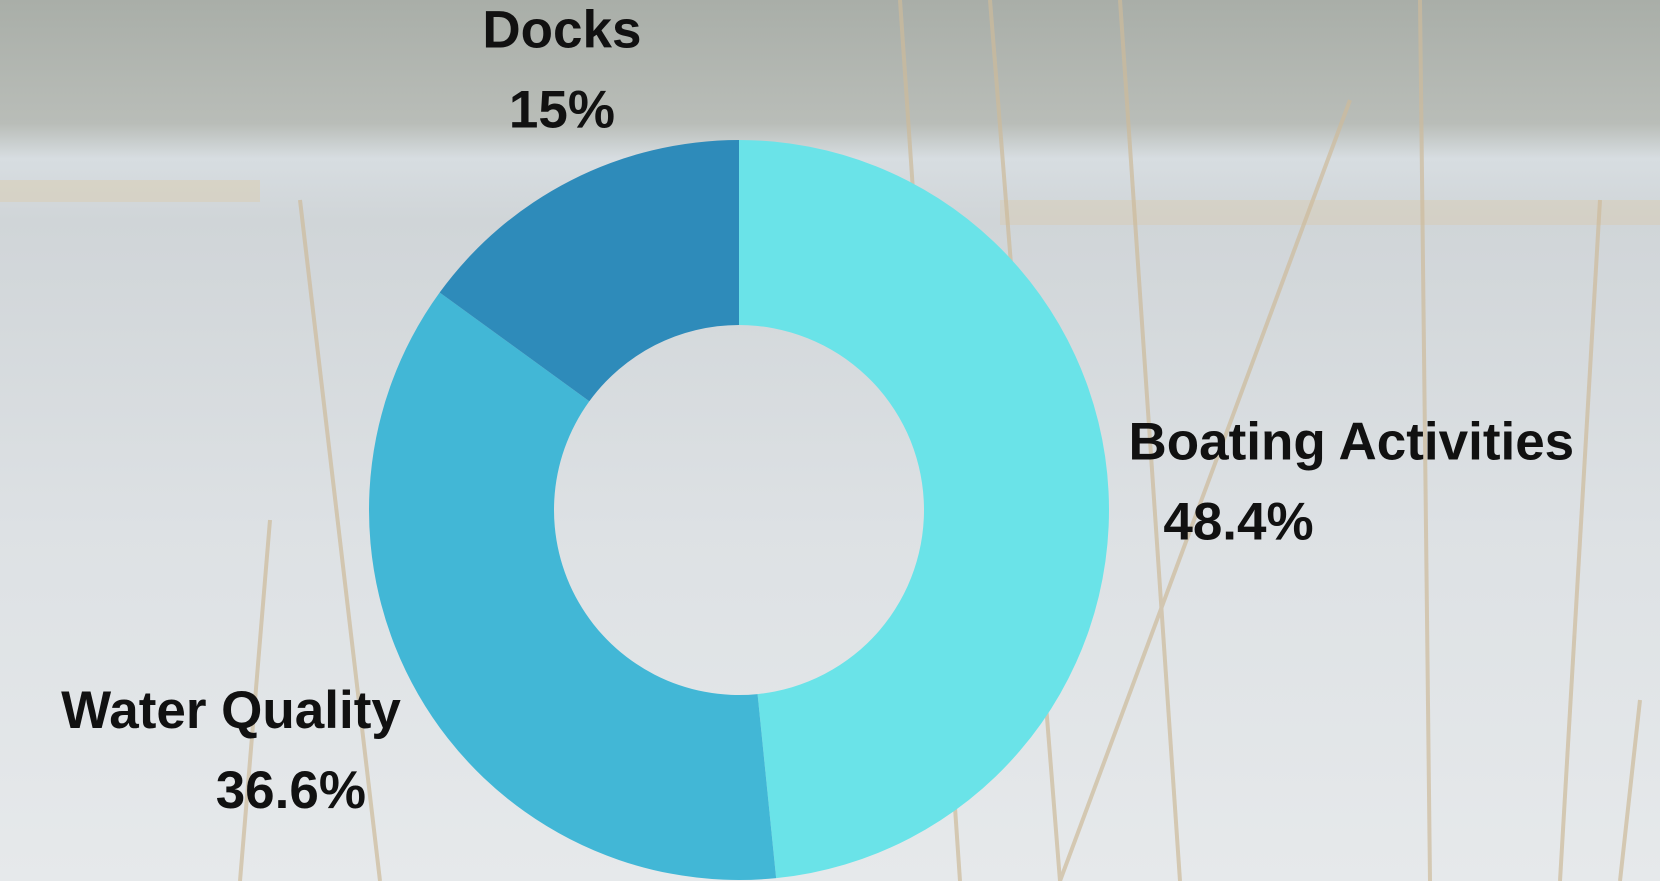 The image size is (1660, 881). Describe the element at coordinates (1352, 441) in the screenshot. I see `slice-label: Boating Activities` at that location.